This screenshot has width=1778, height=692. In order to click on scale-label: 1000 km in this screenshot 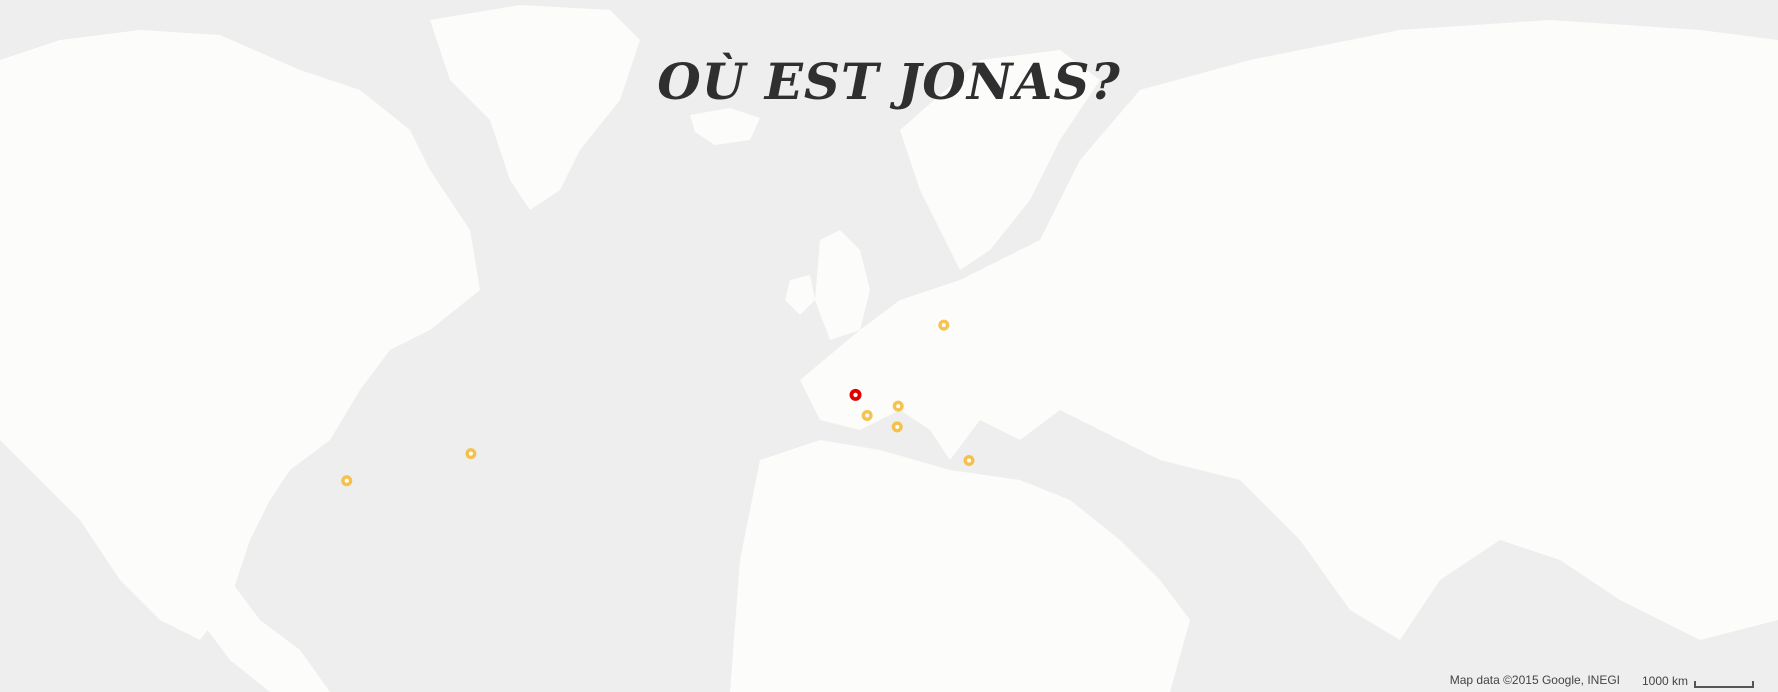, I will do `click(1664, 681)`.